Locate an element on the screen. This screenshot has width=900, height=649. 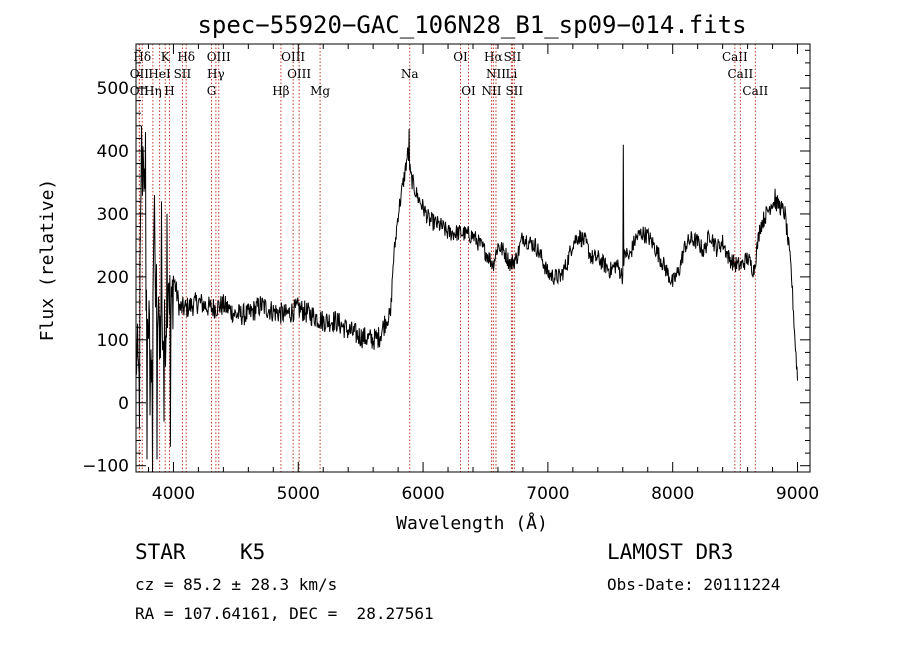
chart-title: spec−55920−GAC_106N28_B1_sp09−014.fits is located at coordinates (471, 25).